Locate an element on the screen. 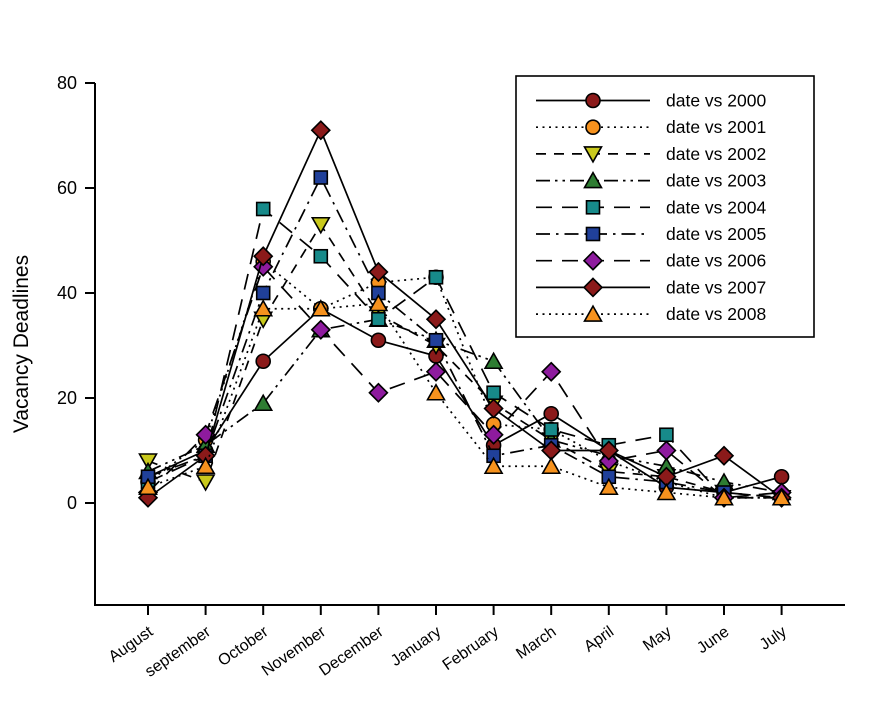 This screenshot has width=886, height=723. legend-box is located at coordinates (665, 206).